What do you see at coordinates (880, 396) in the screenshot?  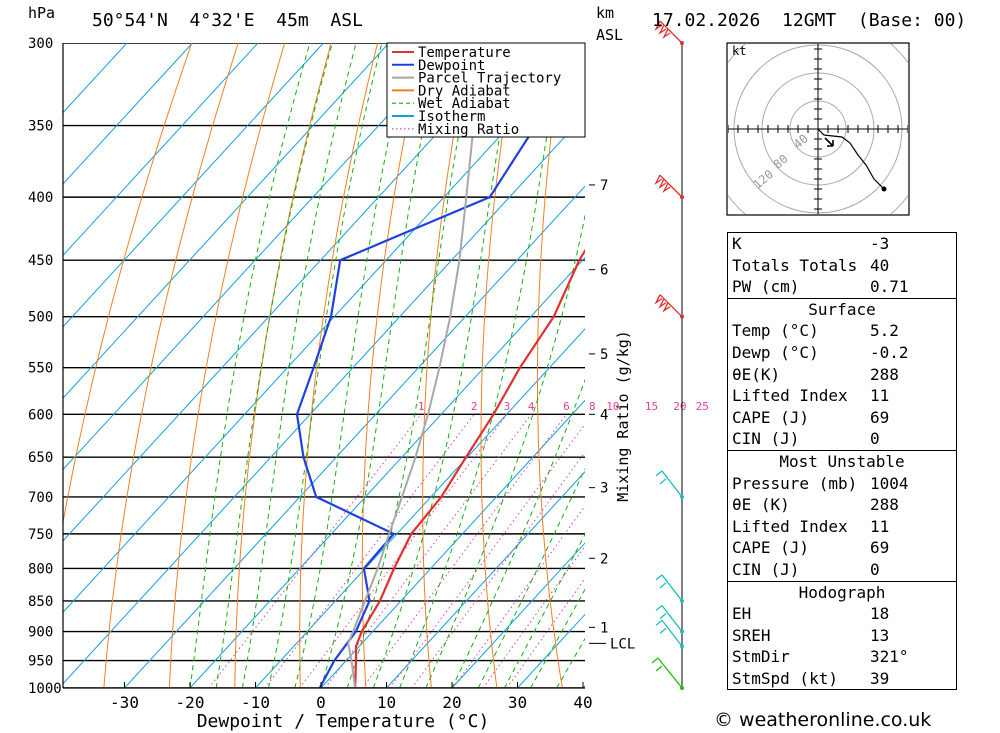 I see `index-value: 11` at bounding box center [880, 396].